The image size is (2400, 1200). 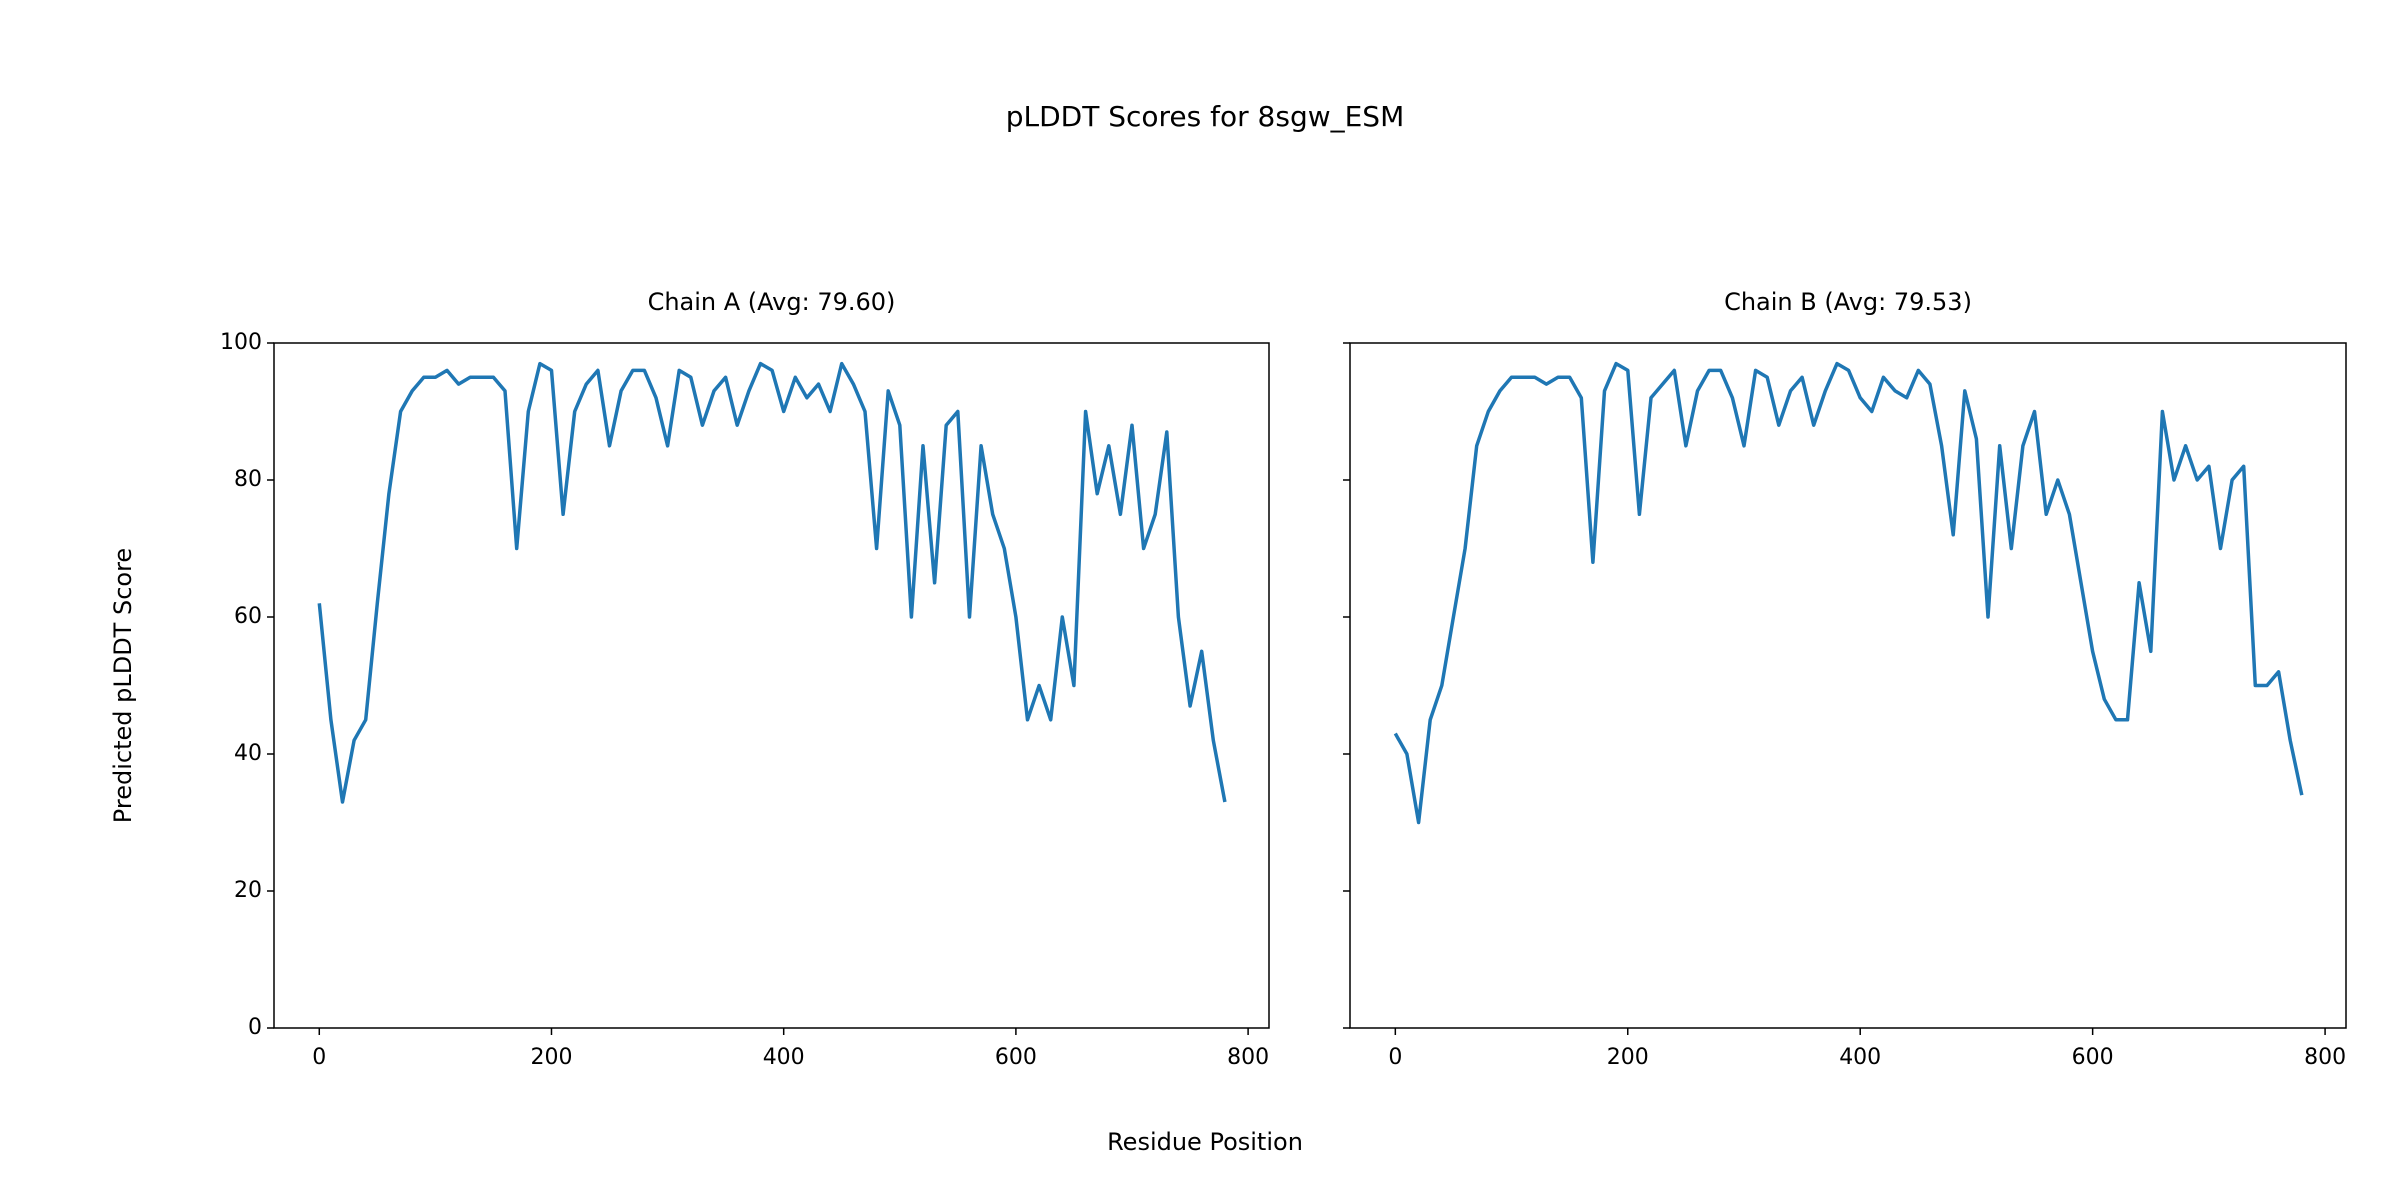 I want to click on subplot-title: Chain A (Avg: 79.60), so click(x=772, y=302).